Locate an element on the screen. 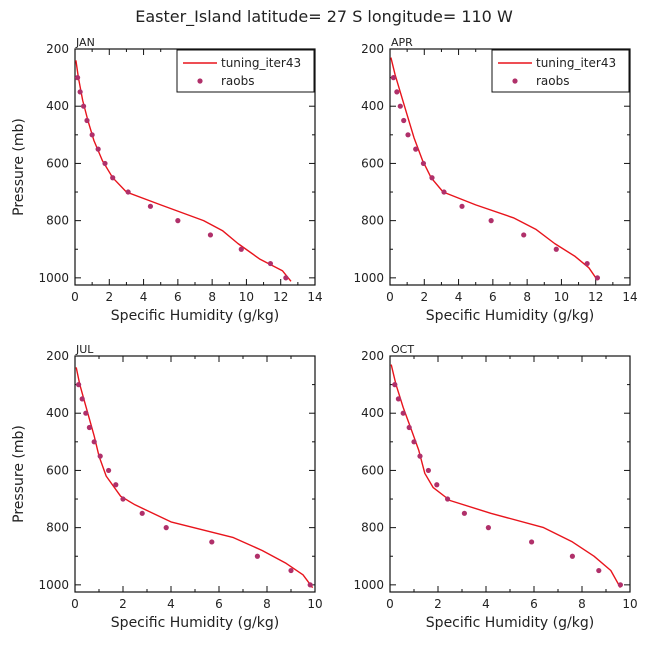 Image resolution: width=648 pixels, height=648 pixels. panel-label: JUL is located at coordinates (84, 349).